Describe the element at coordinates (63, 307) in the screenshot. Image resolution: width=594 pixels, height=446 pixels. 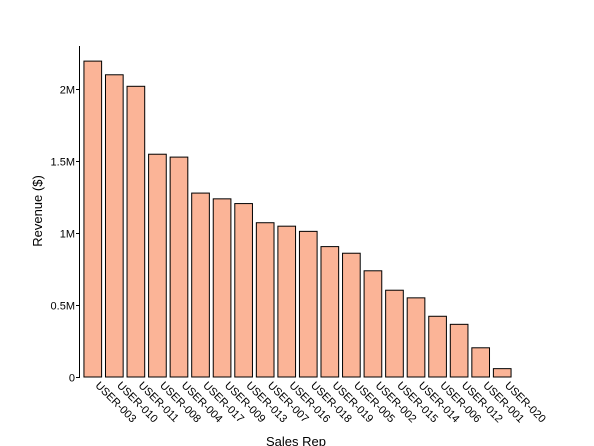
I see `y-tick-label: 0.5M` at that location.